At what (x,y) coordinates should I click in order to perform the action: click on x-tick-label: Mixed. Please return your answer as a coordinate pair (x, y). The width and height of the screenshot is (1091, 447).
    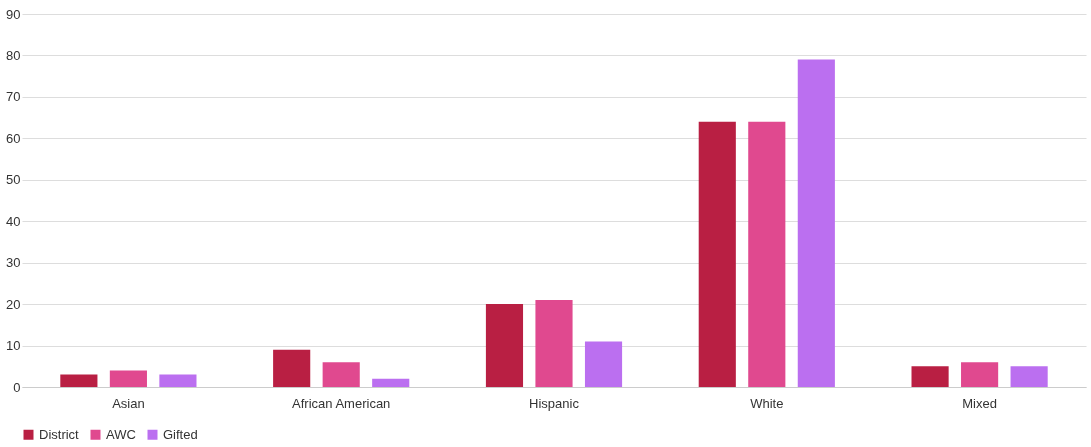
    Looking at the image, I should click on (979, 403).